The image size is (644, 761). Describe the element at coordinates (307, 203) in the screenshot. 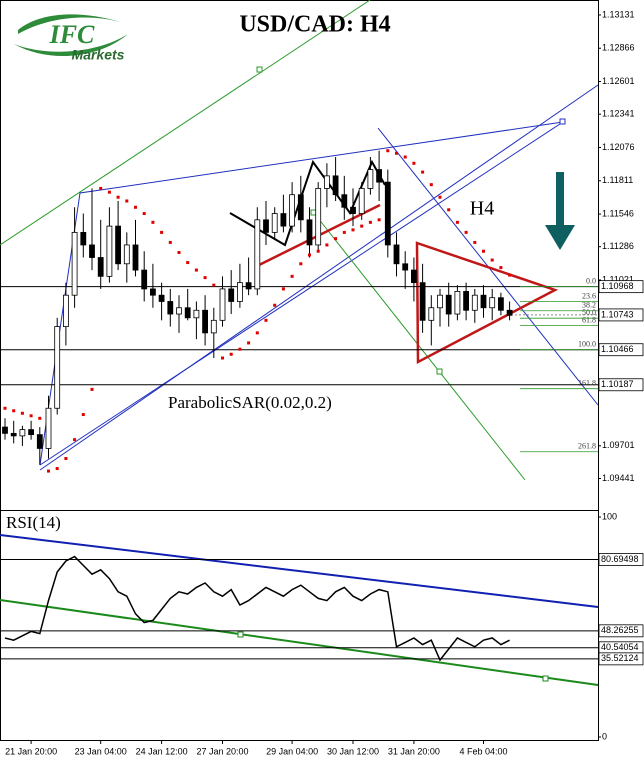

I see `zigzag` at that location.